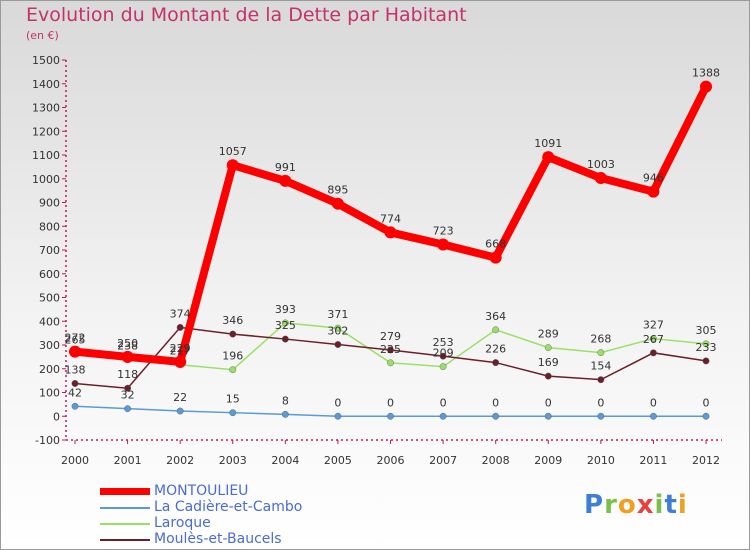  What do you see at coordinates (218, 539) in the screenshot?
I see `legend-label: Moulès-et-Baucels` at bounding box center [218, 539].